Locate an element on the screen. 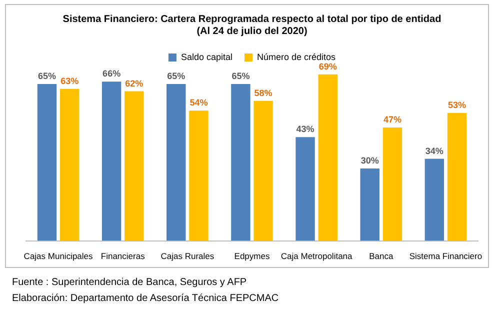 This screenshot has height=321, width=495. data-label: 63% is located at coordinates (69, 81).